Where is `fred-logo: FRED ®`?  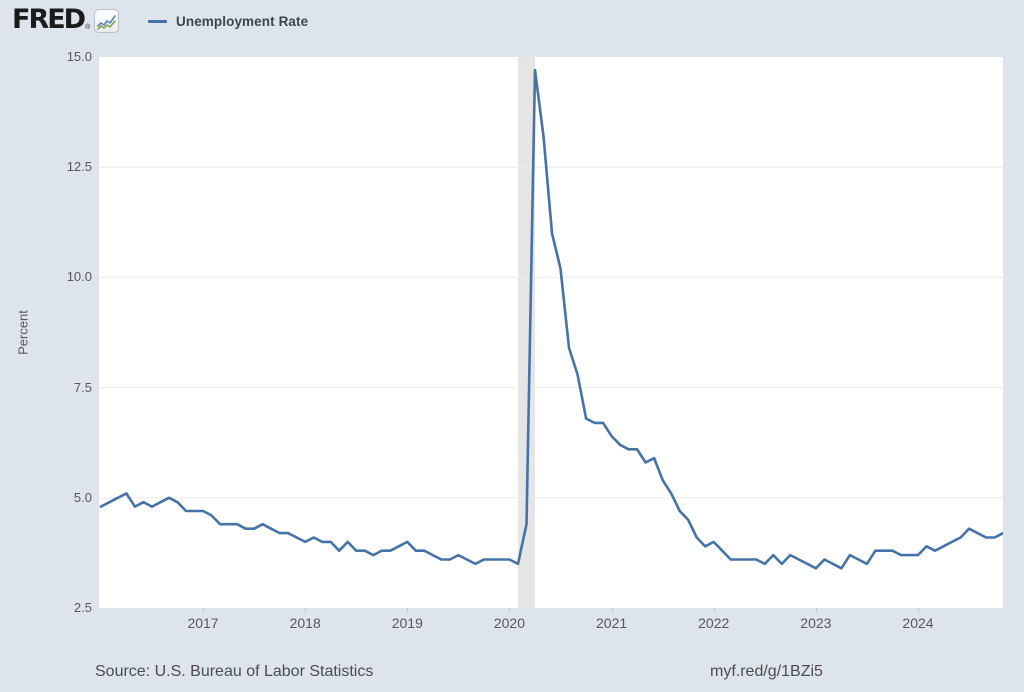 fred-logo: FRED ® is located at coordinates (66, 19).